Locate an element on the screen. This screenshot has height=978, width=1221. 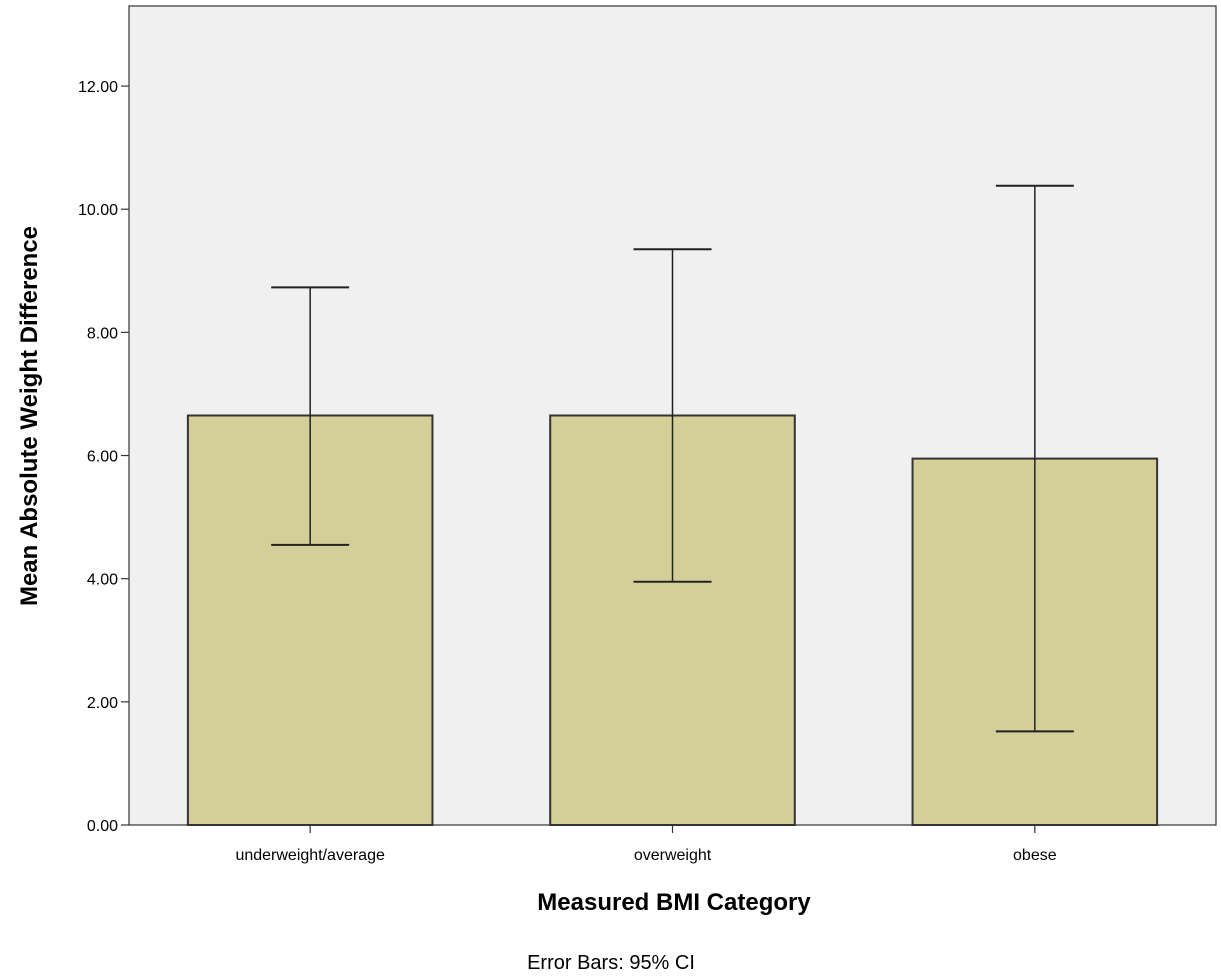
y-tick-label: 8.00 is located at coordinates (102, 333).